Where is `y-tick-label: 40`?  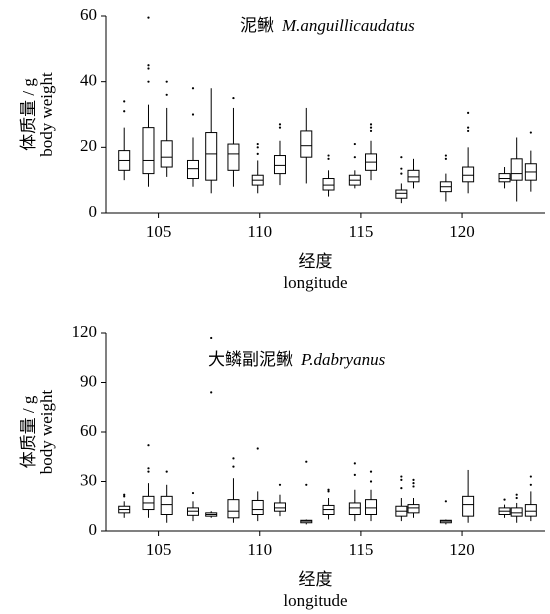
y-tick-label: 40 is located at coordinates (88, 80).